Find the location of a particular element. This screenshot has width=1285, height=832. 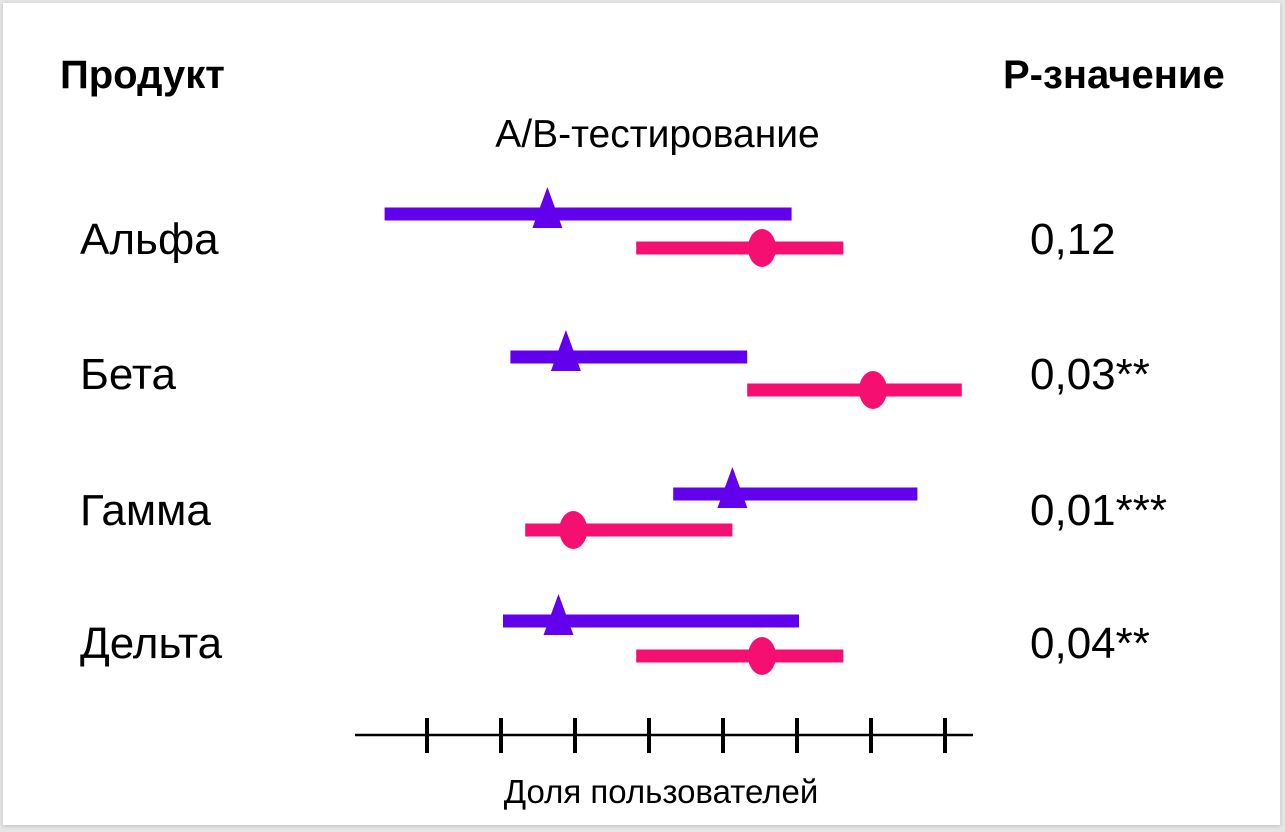

x-axis-label: Доля пользователей is located at coordinates (661, 791).